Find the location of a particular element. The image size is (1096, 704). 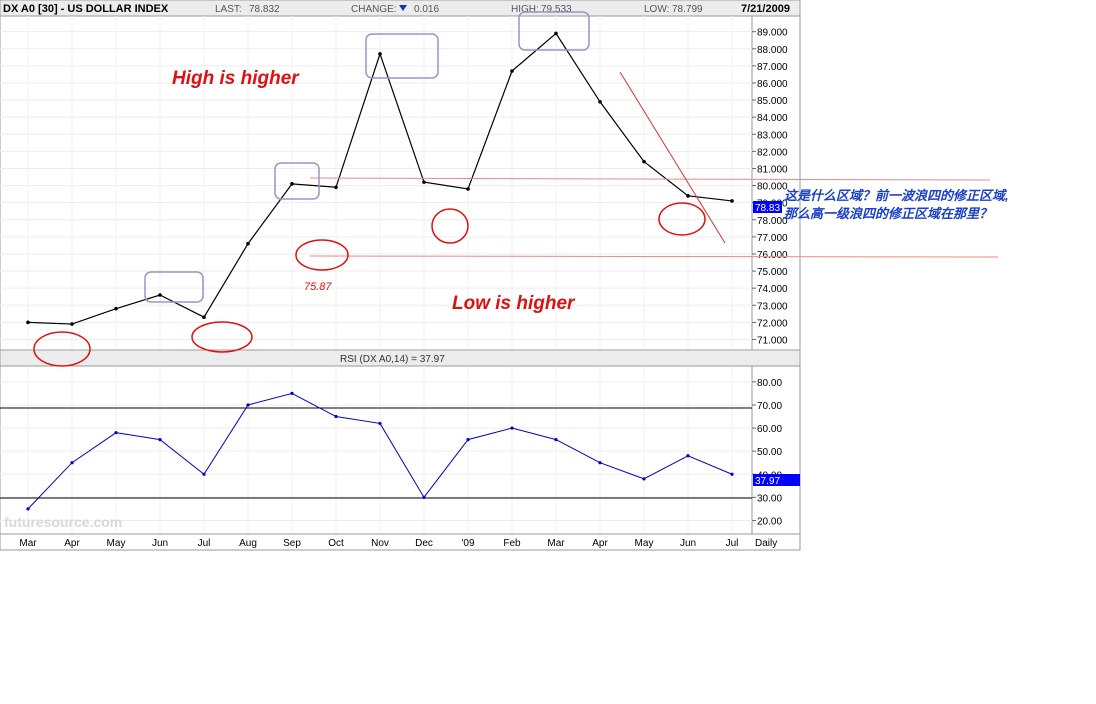

x-axis-area is located at coordinates (400, 542).